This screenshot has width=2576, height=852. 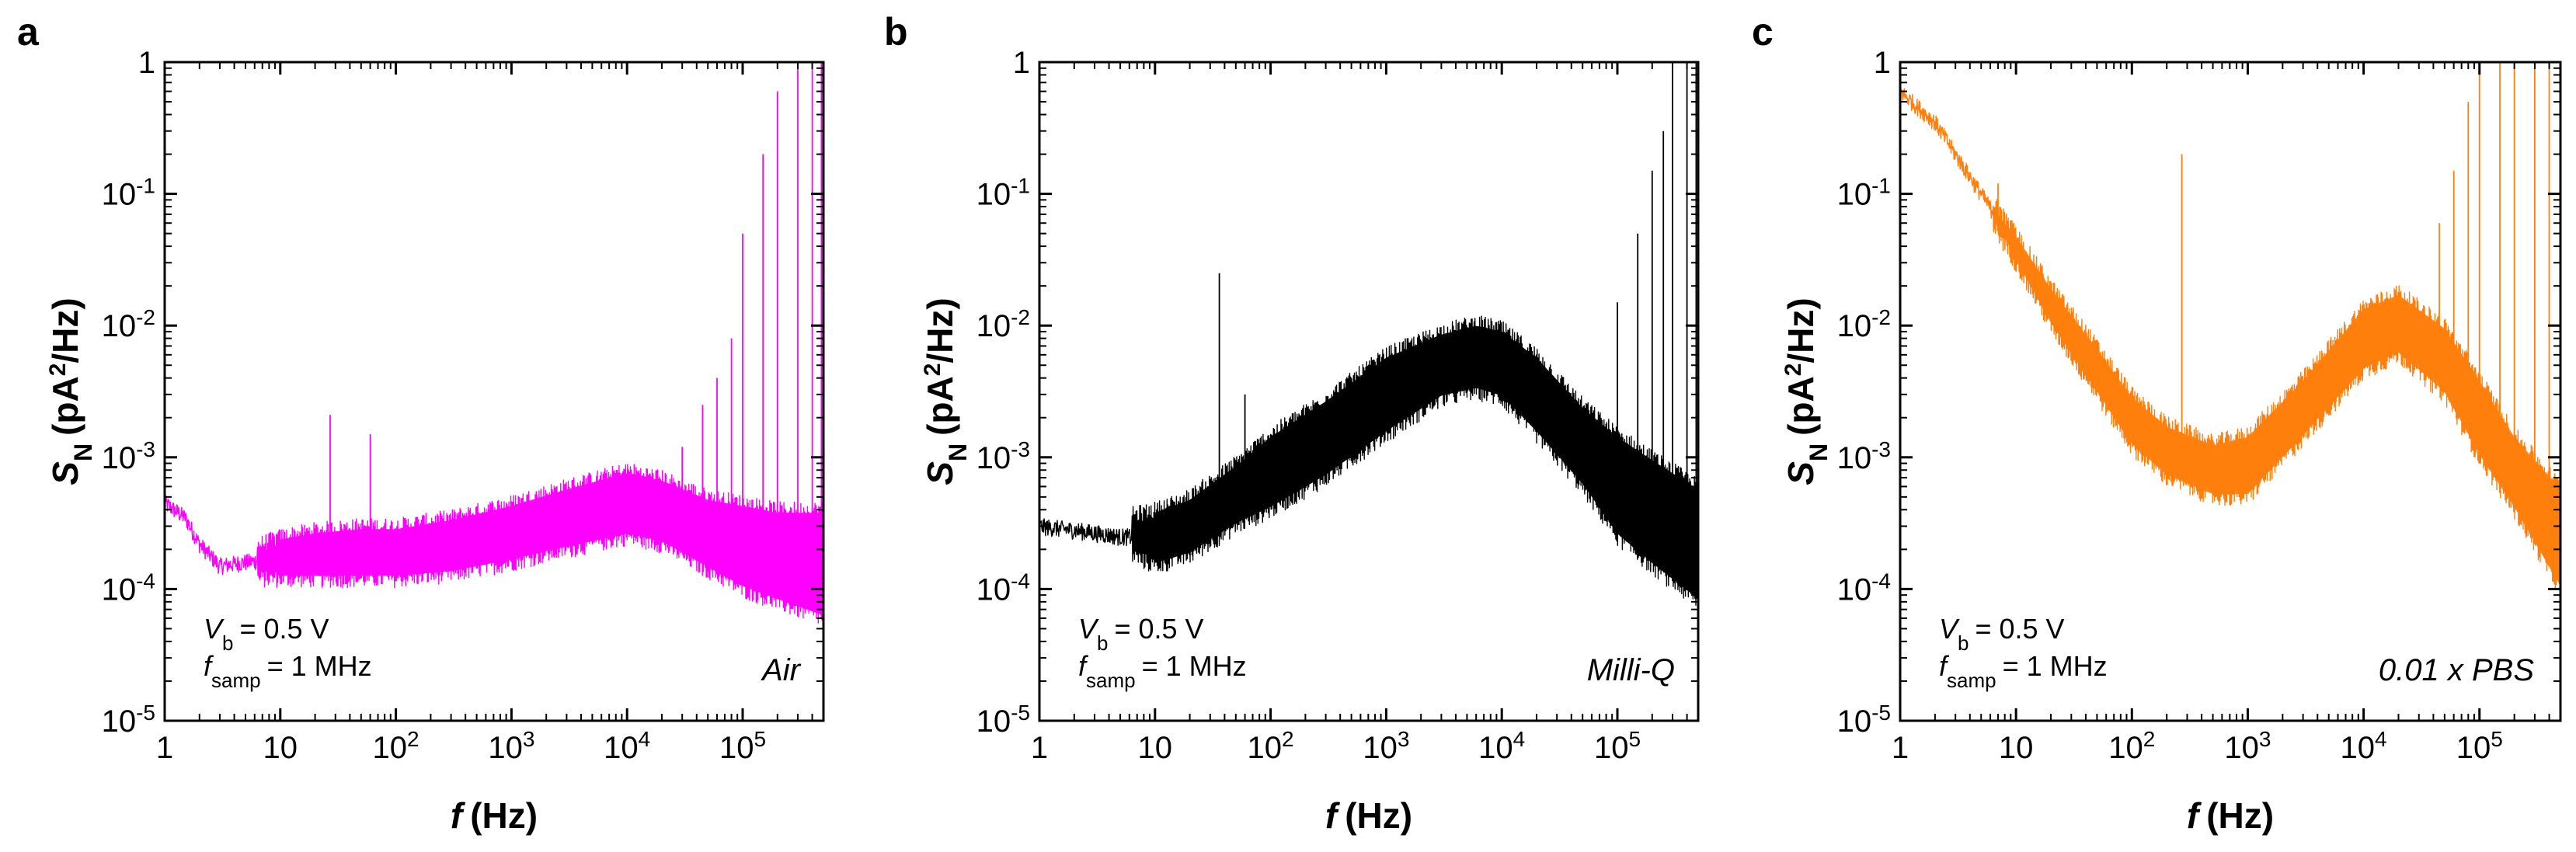 What do you see at coordinates (781, 670) in the screenshot?
I see `medium-label: Air` at bounding box center [781, 670].